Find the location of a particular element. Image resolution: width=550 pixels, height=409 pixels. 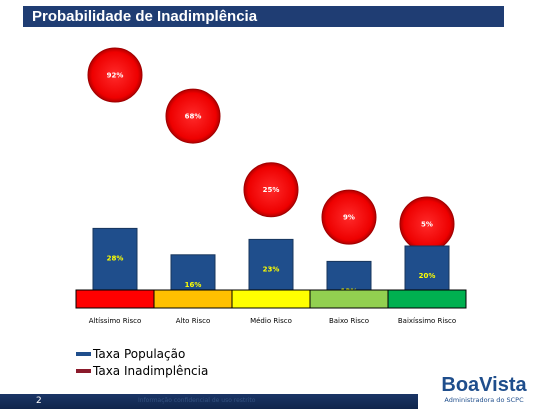

legend-label-inadimplencia: Taxa Inadimplência is located at coordinates (151, 370).